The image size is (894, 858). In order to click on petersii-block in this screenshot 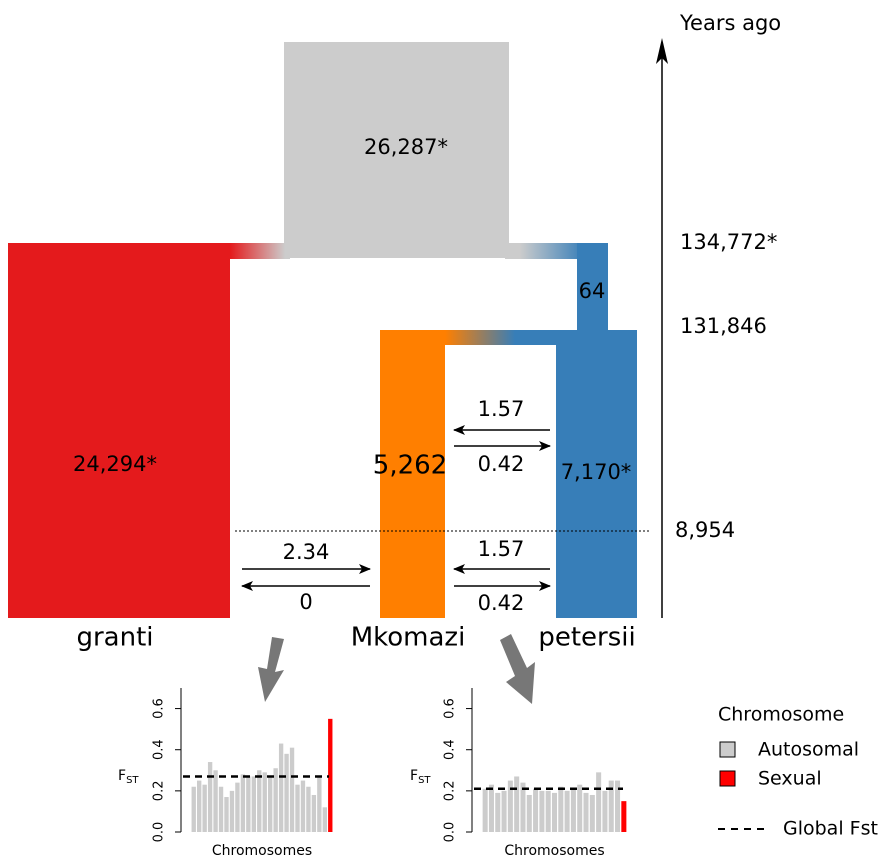, I will do `click(596, 474)`.